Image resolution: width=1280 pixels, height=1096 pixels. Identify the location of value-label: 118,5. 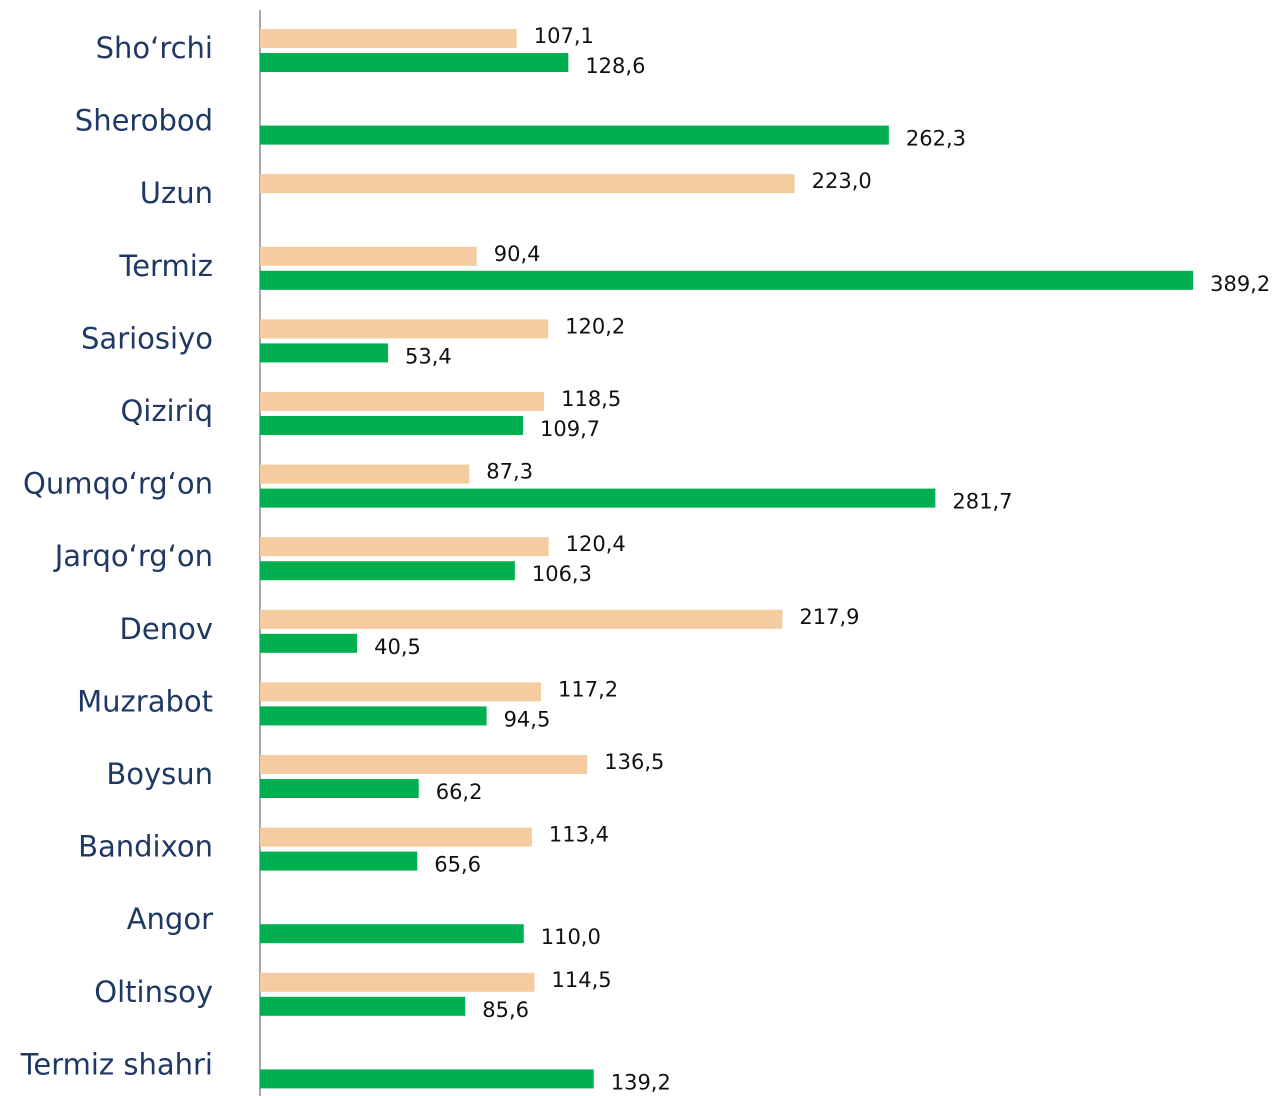
(591, 399).